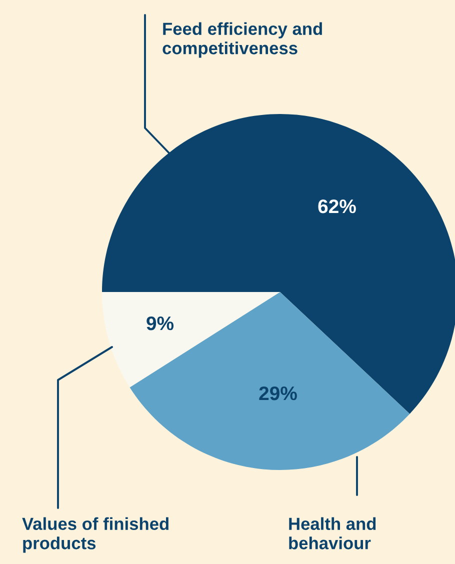  I want to click on slice-label: Feed efficiency and competitiveness, so click(242, 40).